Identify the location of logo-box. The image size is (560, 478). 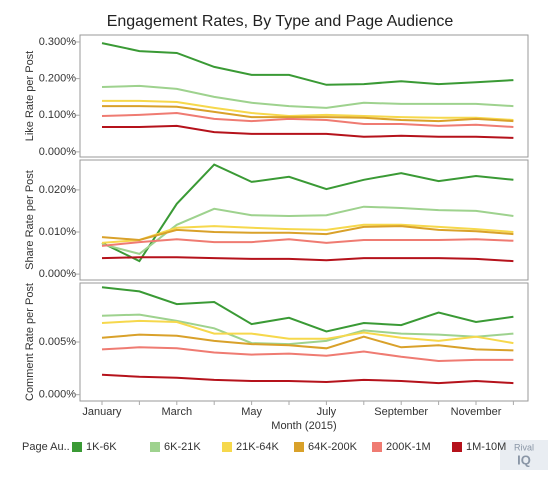
(524, 455).